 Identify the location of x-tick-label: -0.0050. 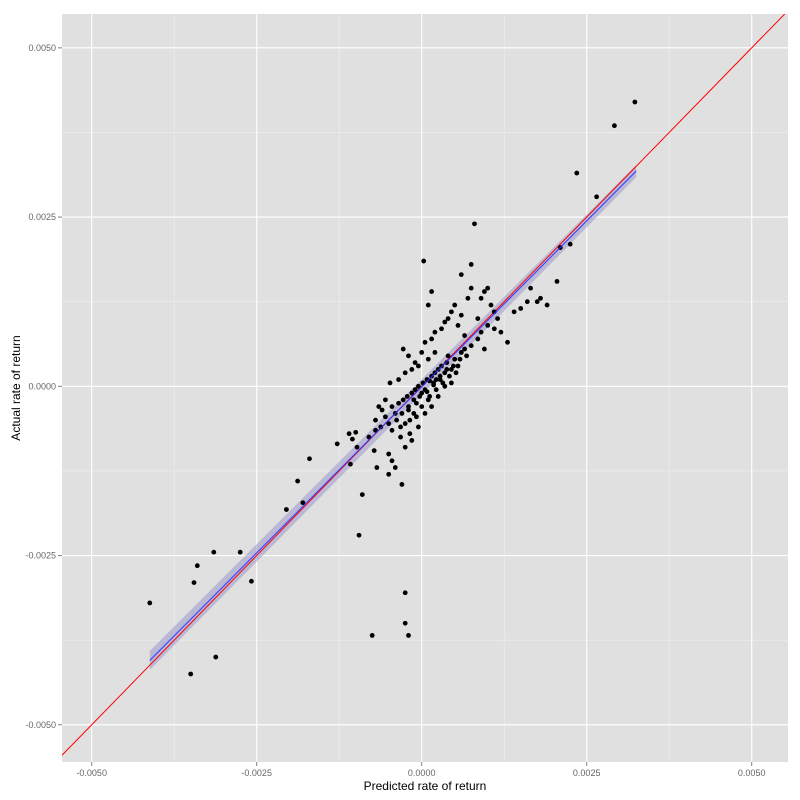
(91, 773).